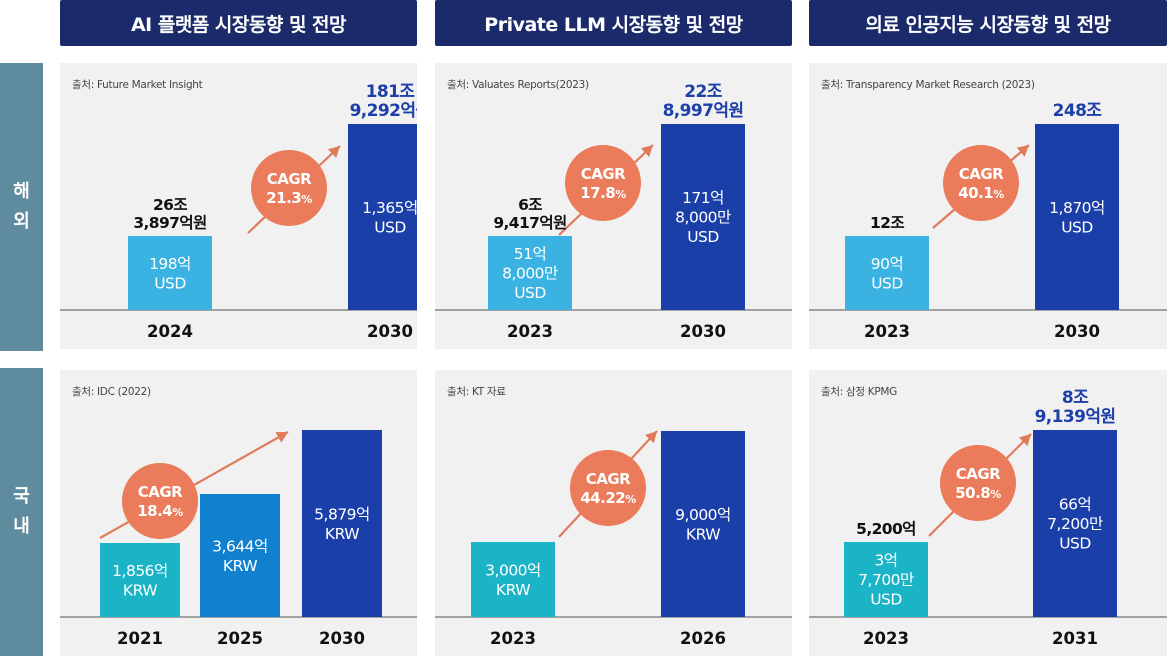 This screenshot has height=656, width=1169. Describe the element at coordinates (1075, 398) in the screenshot. I see `total-label: 8조` at that location.